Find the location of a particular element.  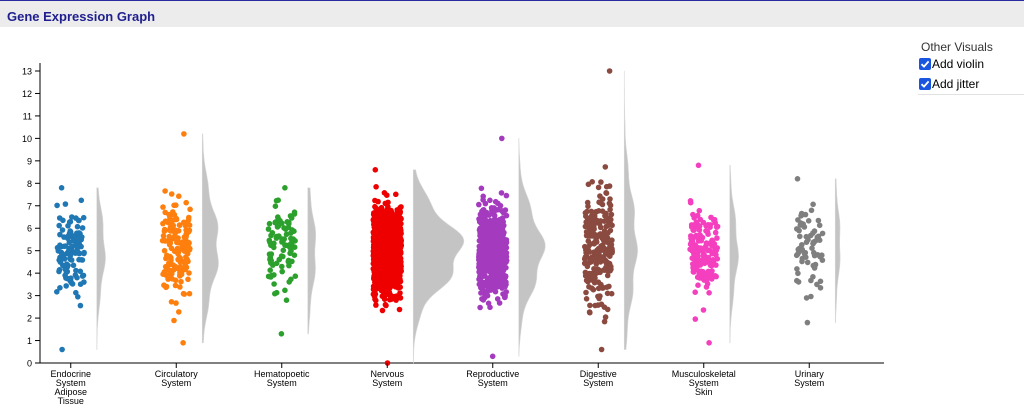

y-tick-label: 13 is located at coordinates (27, 72).